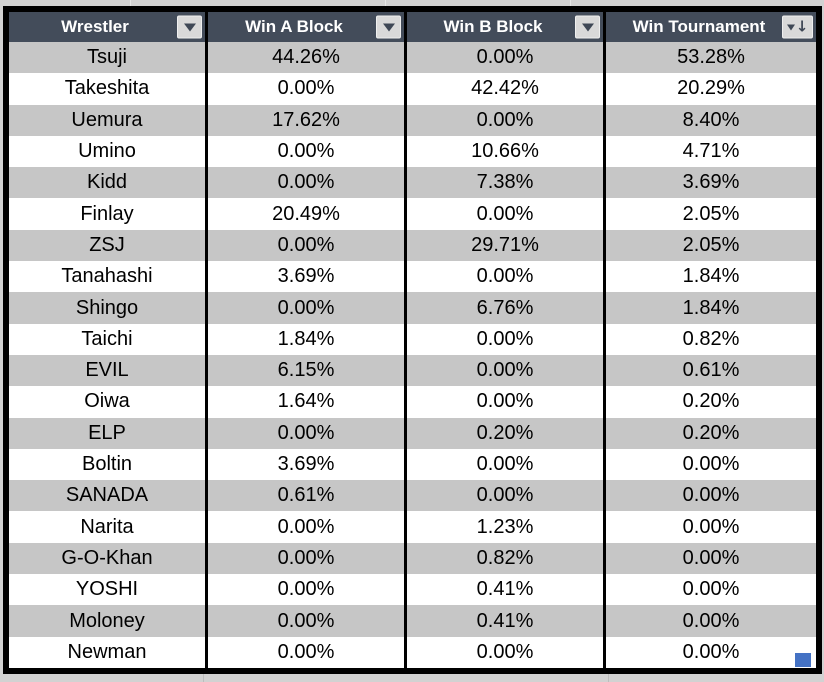 The width and height of the screenshot is (824, 682). Describe the element at coordinates (304, 214) in the screenshot. I see `cell-win-a-block: 20.49%` at that location.